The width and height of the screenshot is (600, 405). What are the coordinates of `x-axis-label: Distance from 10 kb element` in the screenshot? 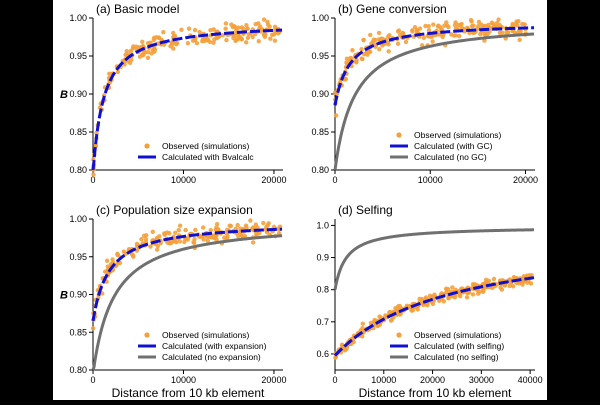 It's located at (188, 393).